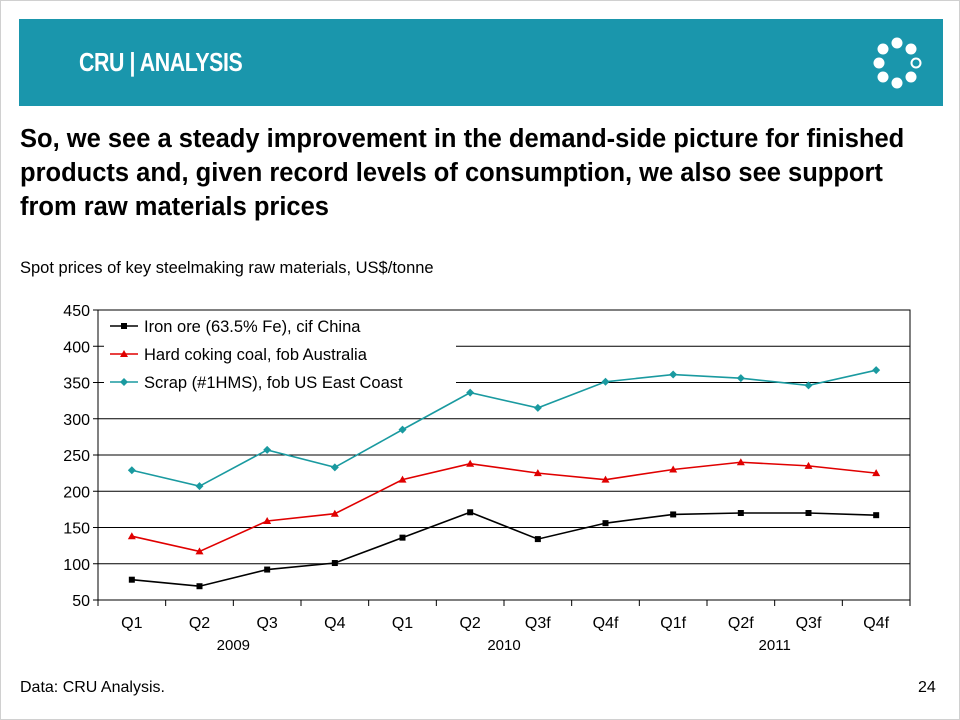 This screenshot has height=720, width=960. What do you see at coordinates (334, 623) in the screenshot?
I see `x-tick-label: Q4` at bounding box center [334, 623].